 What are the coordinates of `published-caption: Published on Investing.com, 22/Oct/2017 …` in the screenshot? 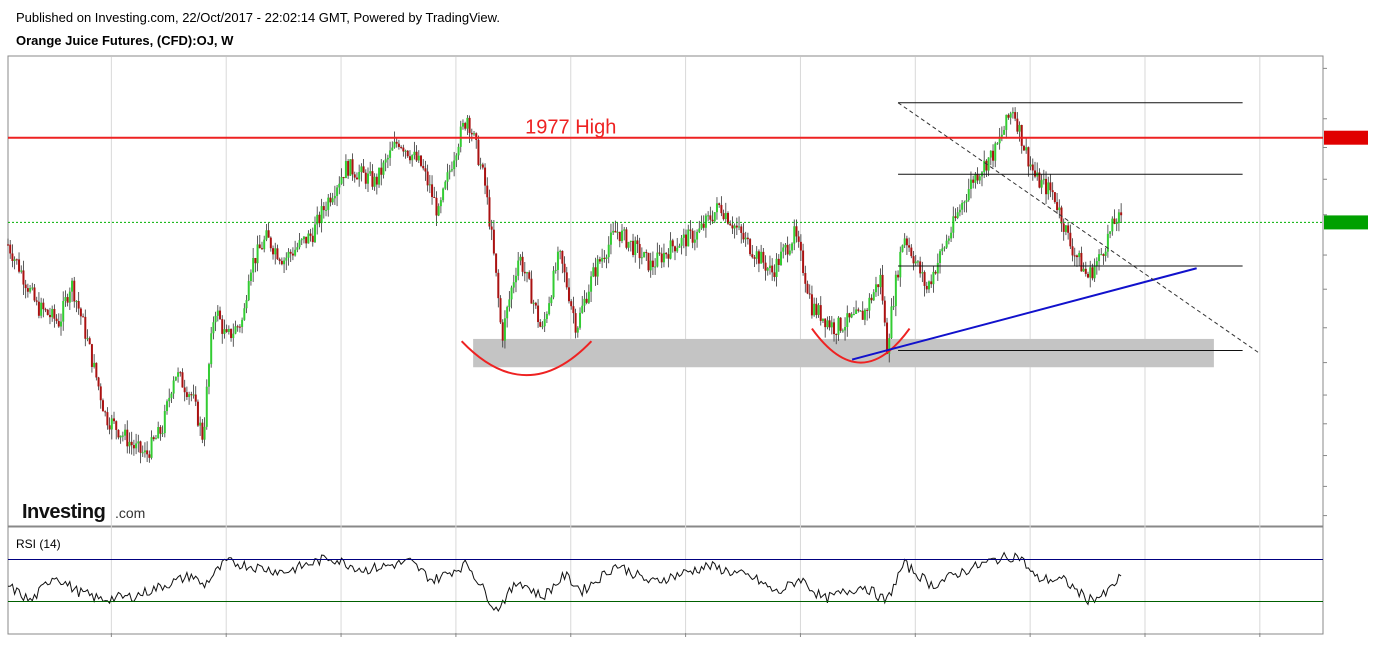 It's located at (258, 17).